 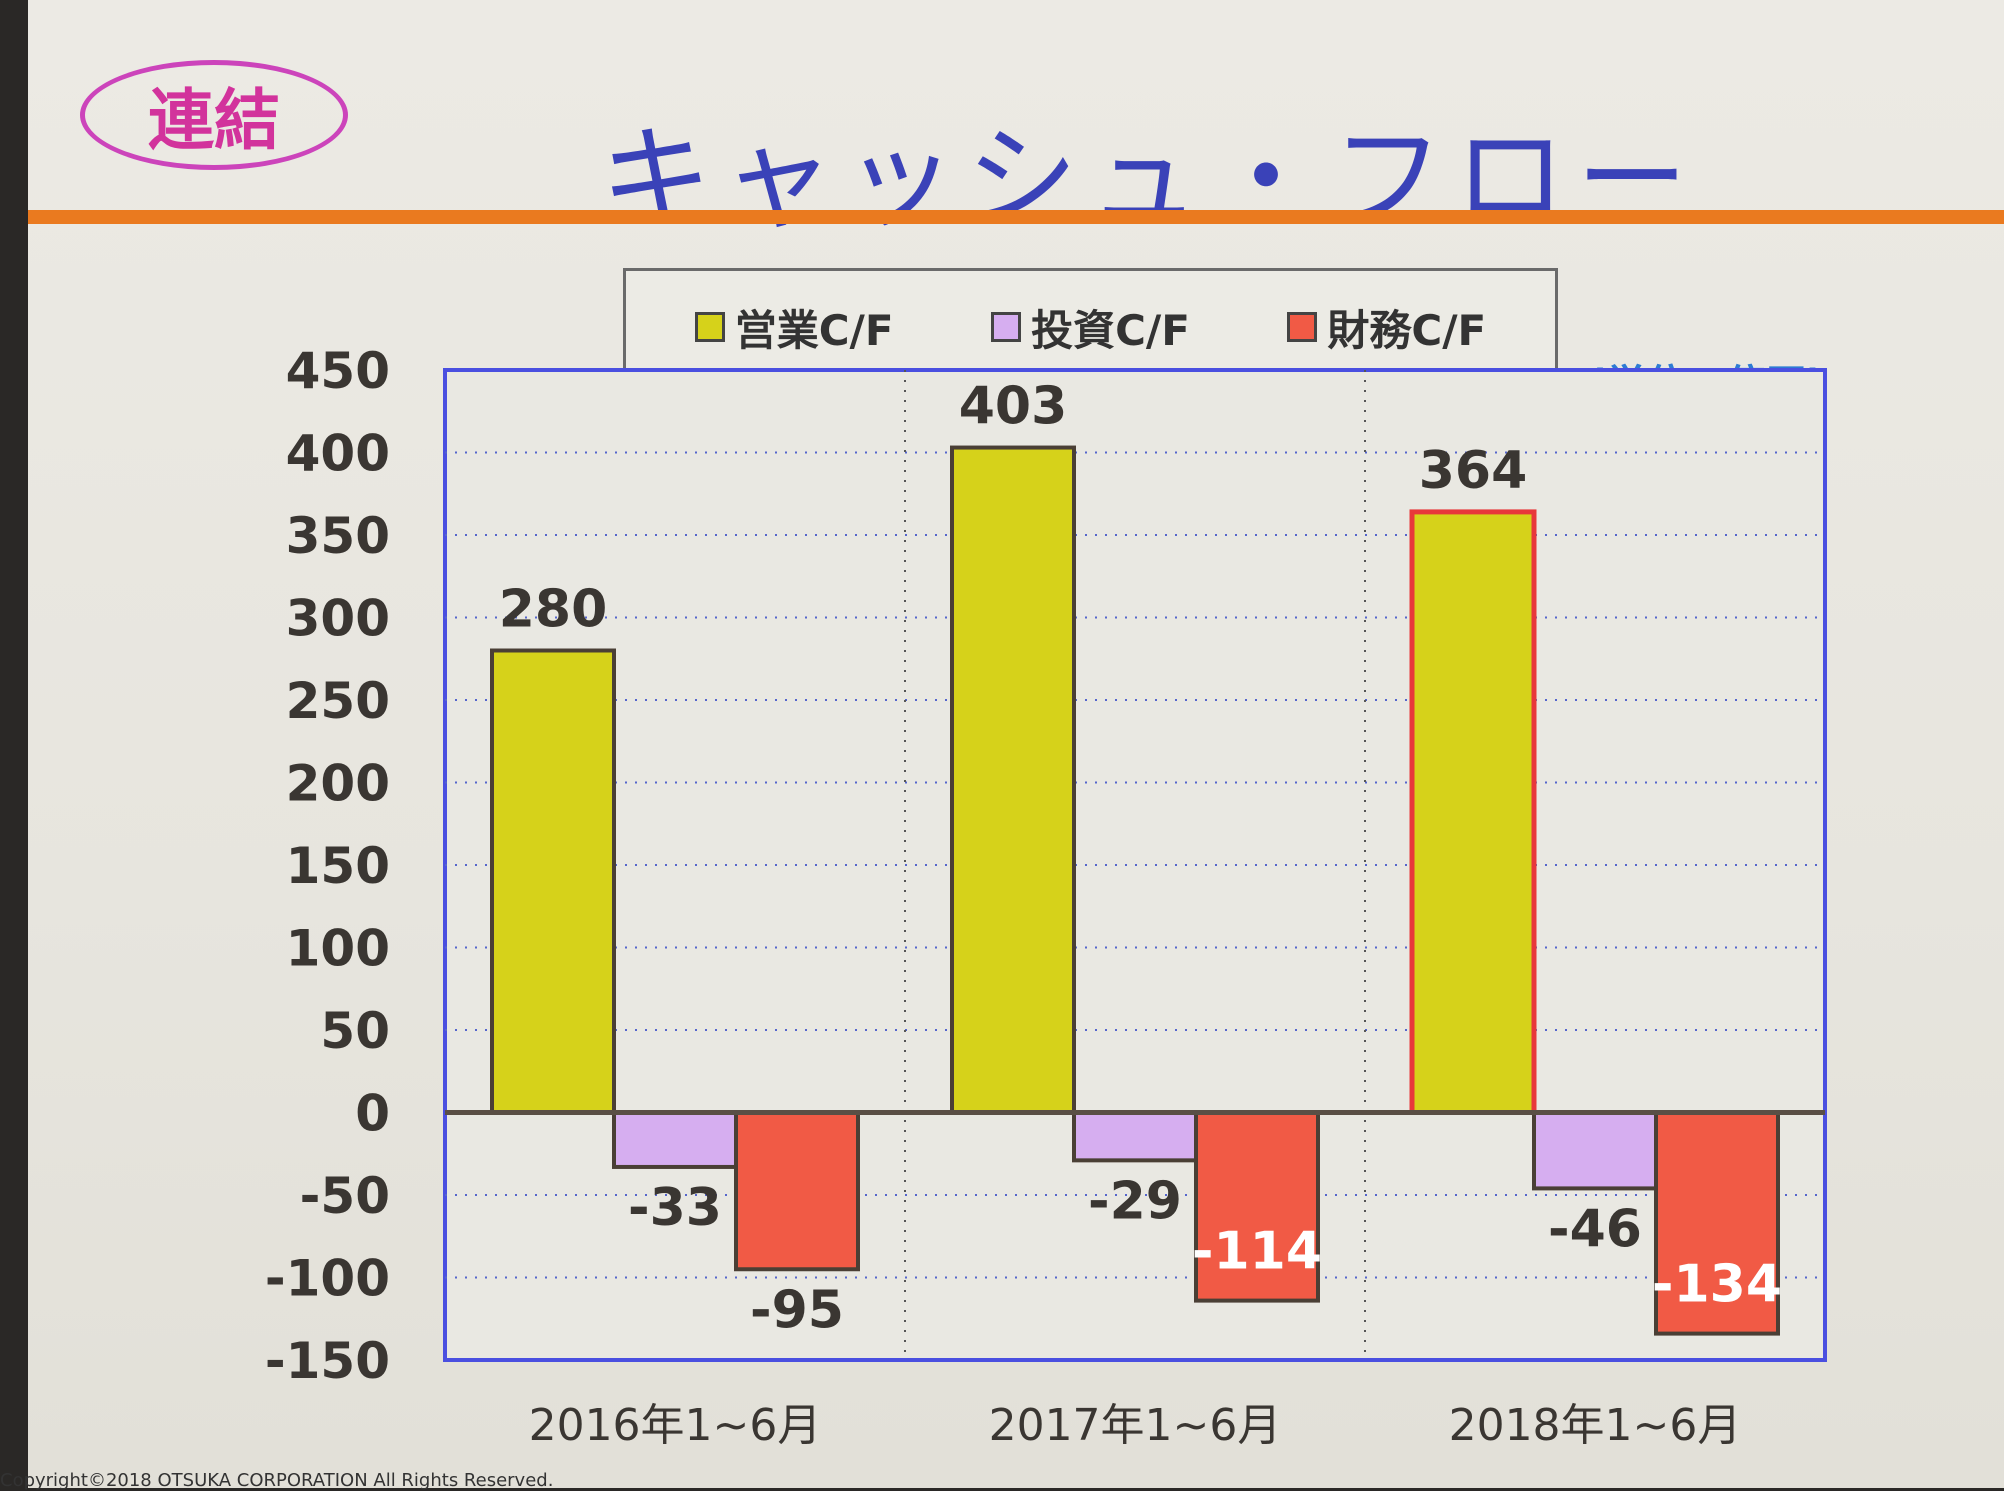 I want to click on legend-label-financing: 財務C/F, so click(x=1407, y=330).